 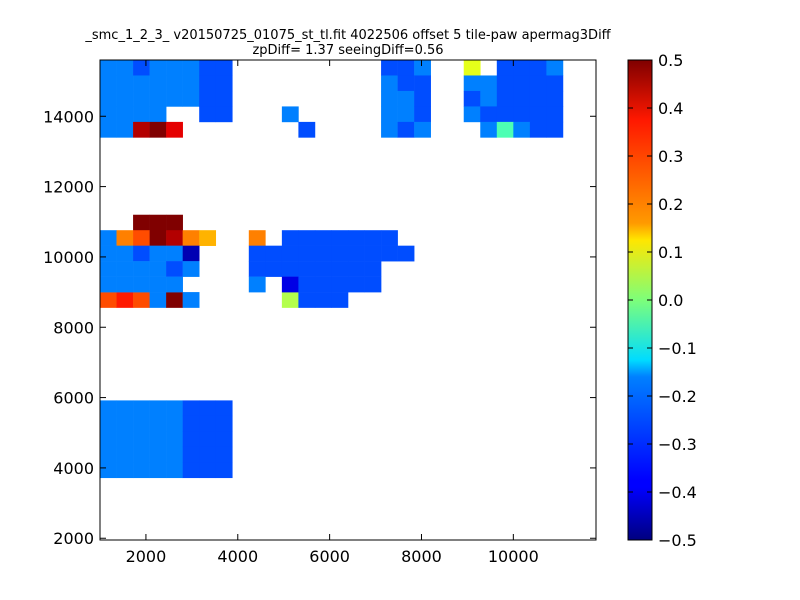 What do you see at coordinates (677, 492) in the screenshot?
I see `colorbar-tick-label: −0.4` at bounding box center [677, 492].